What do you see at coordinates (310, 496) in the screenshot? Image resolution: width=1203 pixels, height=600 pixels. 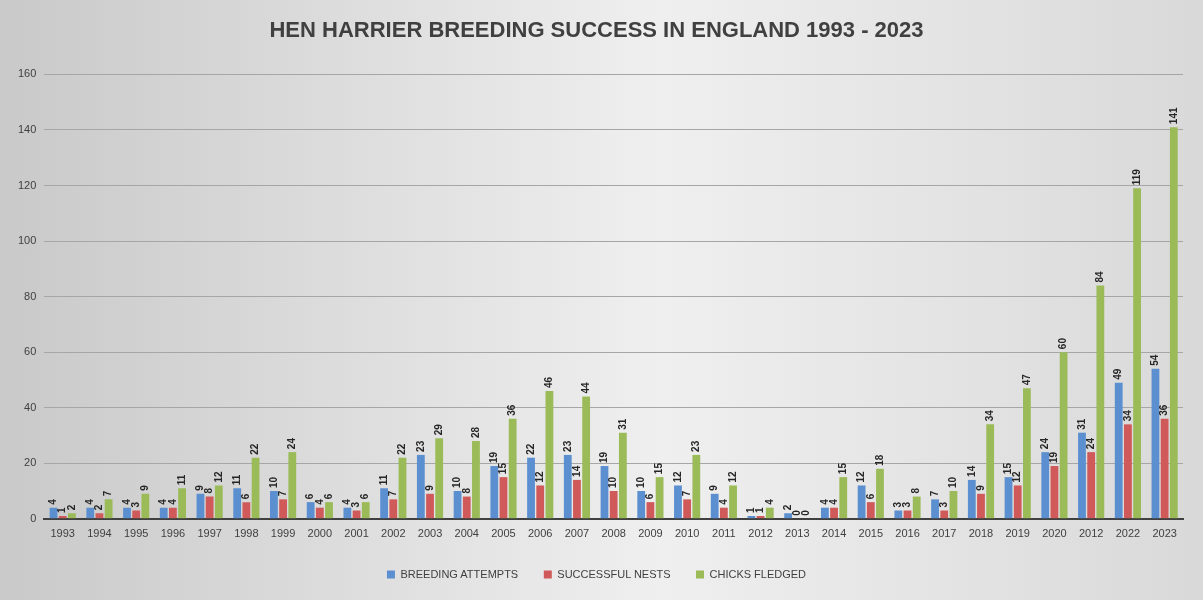 I see `data-label: 6` at bounding box center [310, 496].